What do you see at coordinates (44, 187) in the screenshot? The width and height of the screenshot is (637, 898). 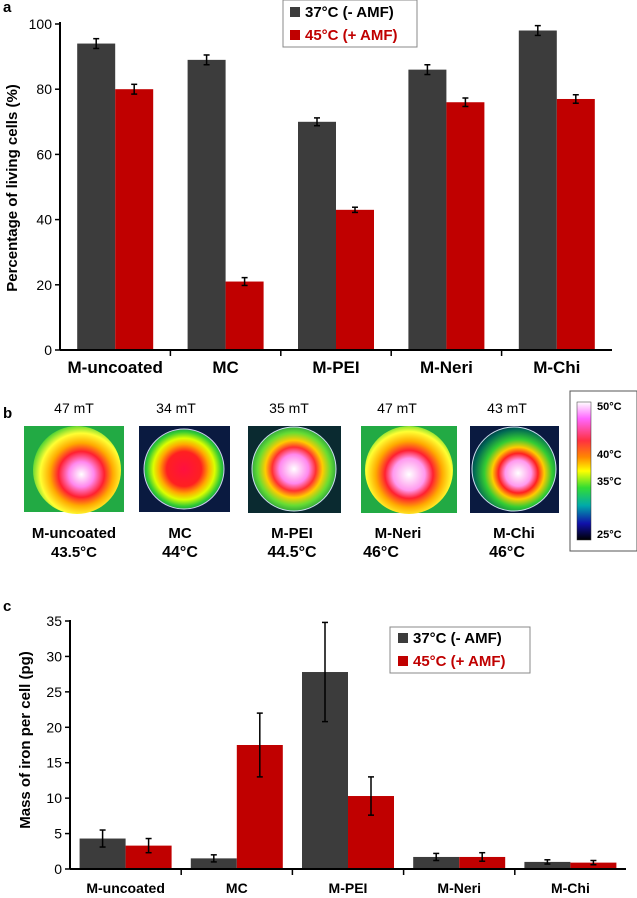 I see `y-ticks-a: 0 20 40 60 80 100` at bounding box center [44, 187].